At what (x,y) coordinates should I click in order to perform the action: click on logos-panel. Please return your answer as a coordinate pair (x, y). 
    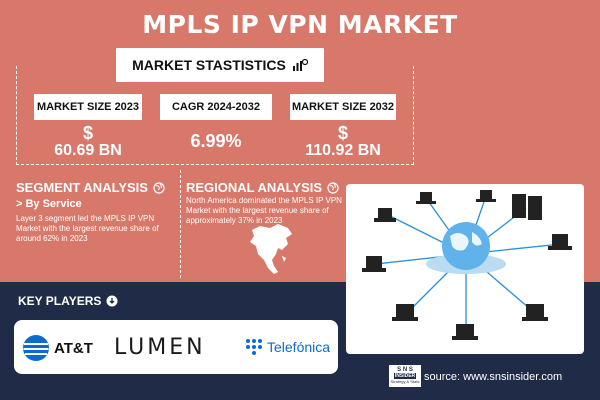
    Looking at the image, I should click on (176, 347).